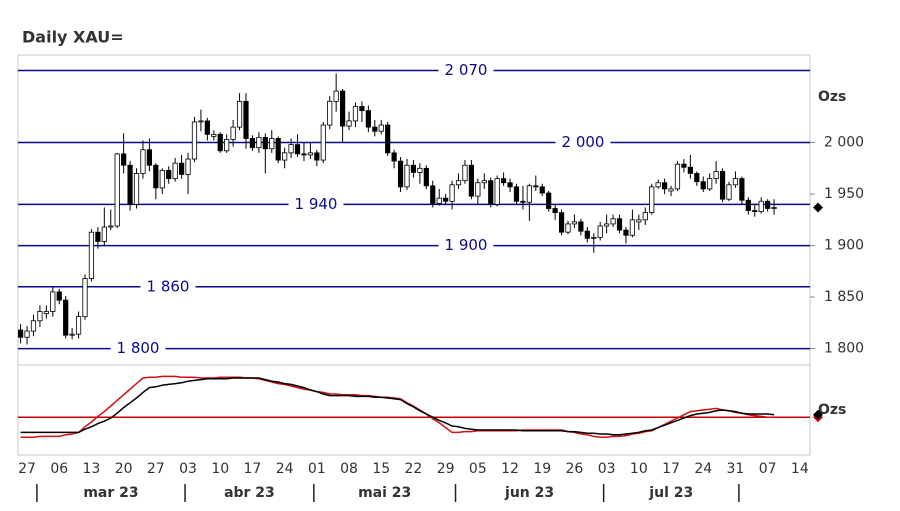  I want to click on level-label: 1 860, so click(168, 286).